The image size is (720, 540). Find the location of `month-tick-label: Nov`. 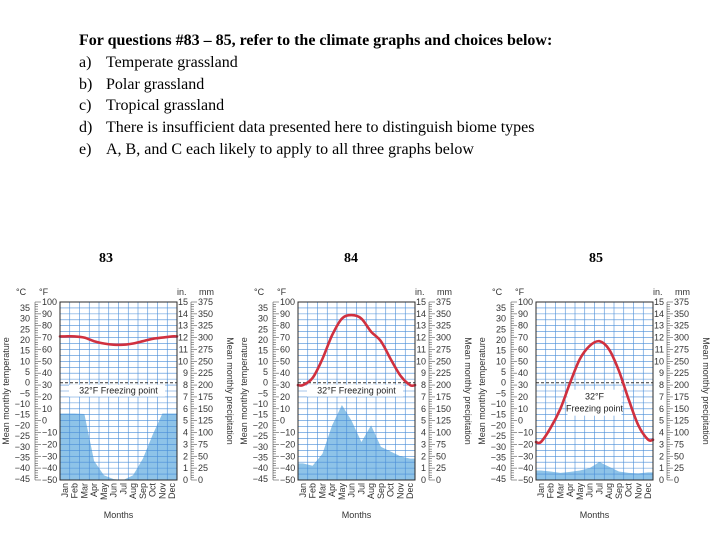

month-tick-label: Nov is located at coordinates (162, 491).